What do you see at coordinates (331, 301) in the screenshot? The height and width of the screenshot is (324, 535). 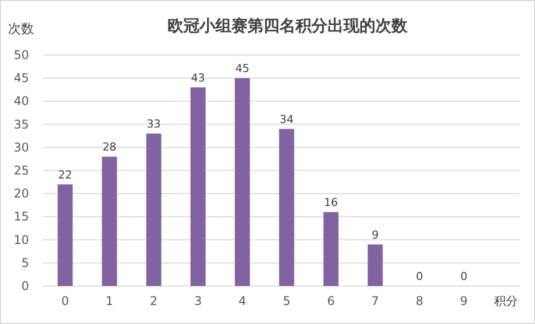 I see `x-tick-label: 6` at bounding box center [331, 301].